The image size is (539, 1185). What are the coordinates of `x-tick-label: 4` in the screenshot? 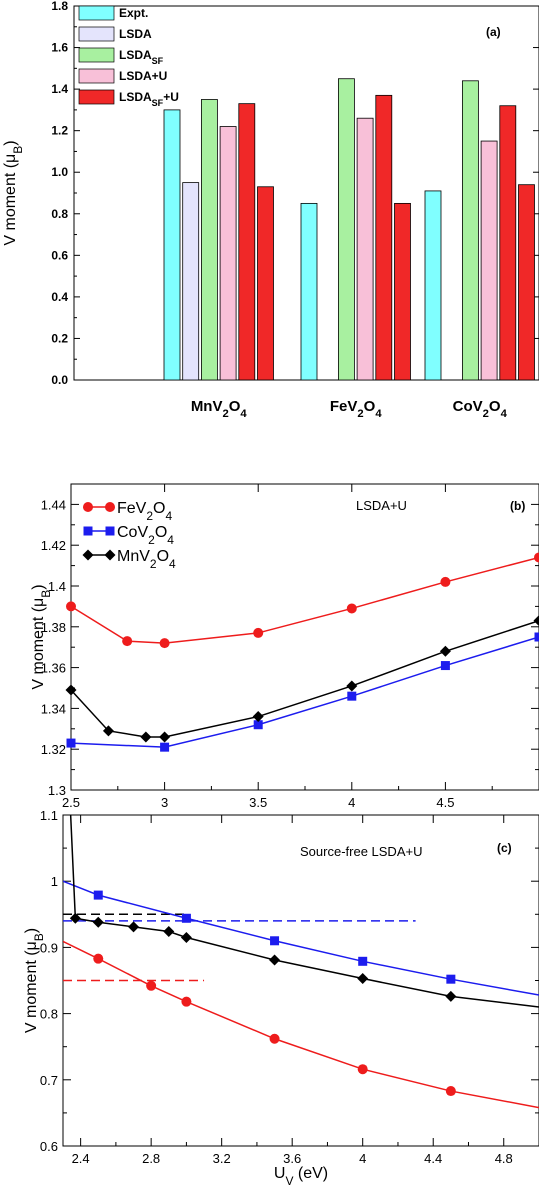 It's located at (362, 1158).